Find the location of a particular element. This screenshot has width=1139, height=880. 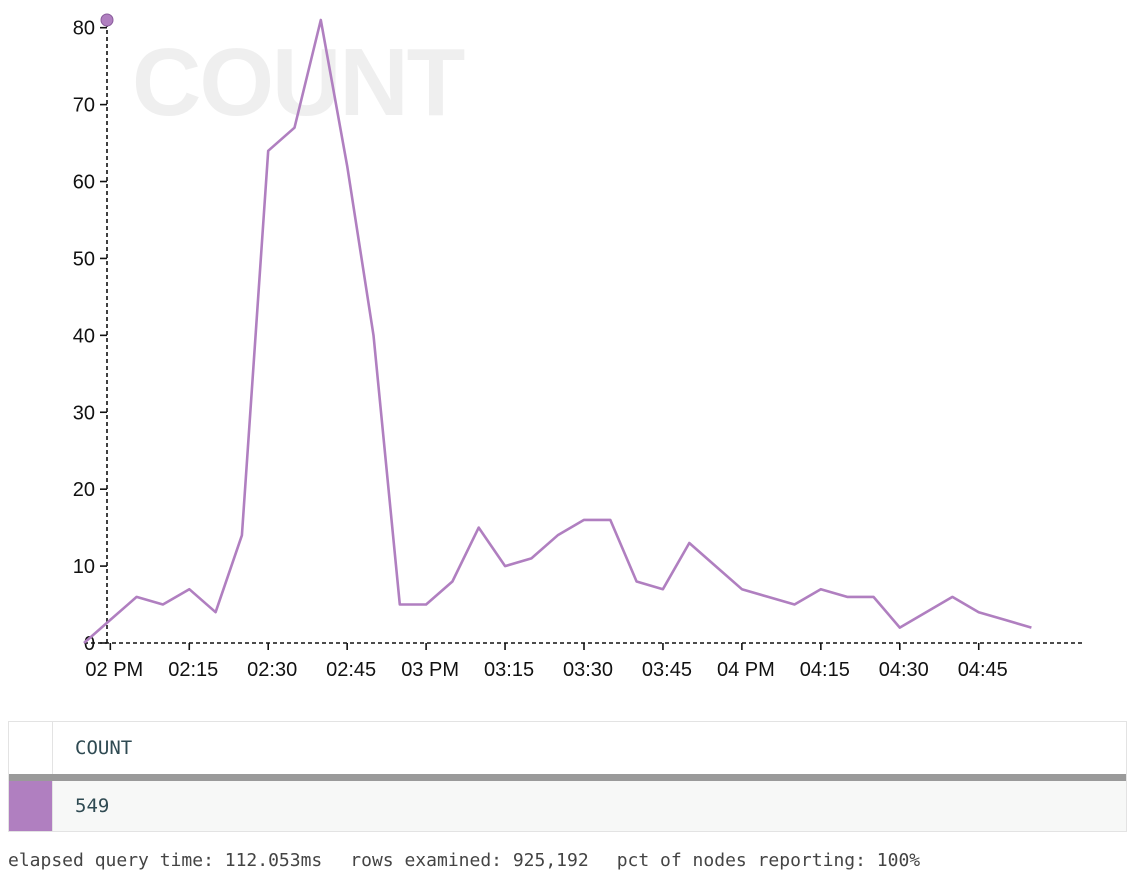

x-tick-label: 04:45 is located at coordinates (983, 670).